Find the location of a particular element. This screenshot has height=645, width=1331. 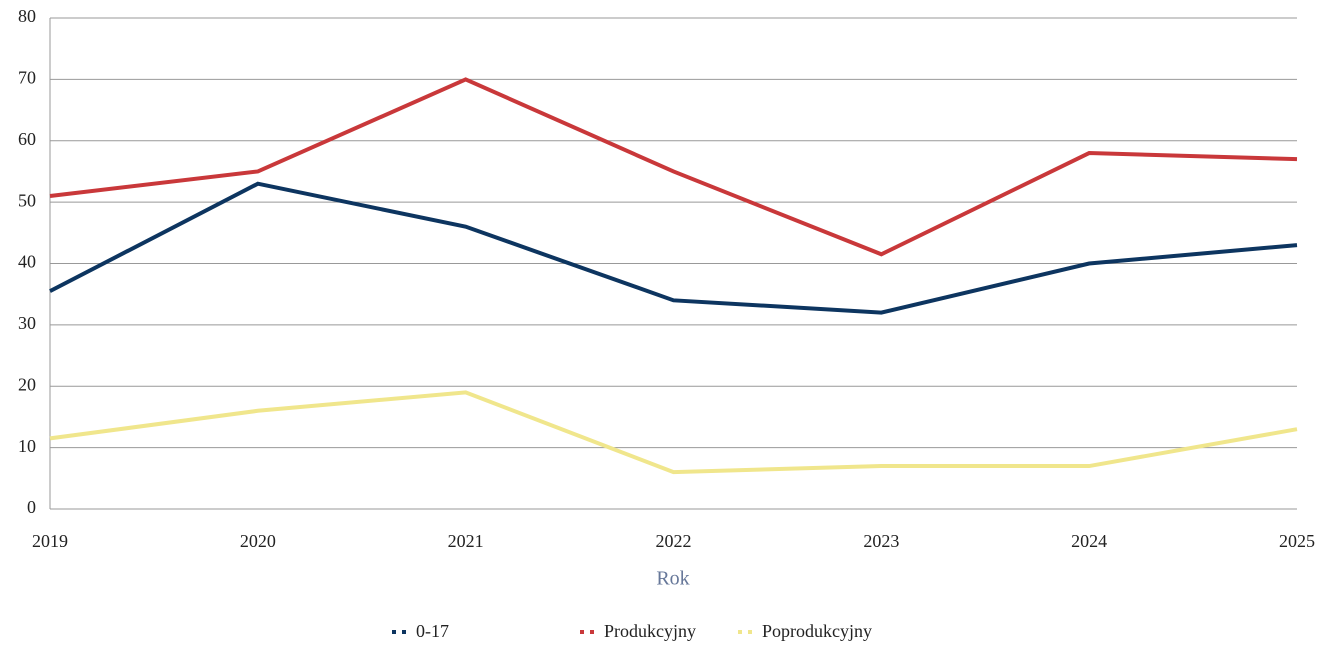

x-tick-label: 2020 is located at coordinates (258, 541).